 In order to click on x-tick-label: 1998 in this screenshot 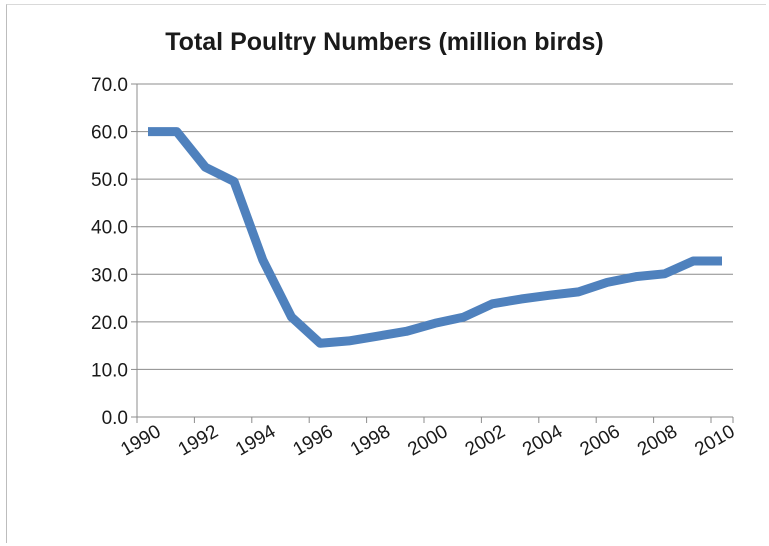, I will do `click(370, 440)`.